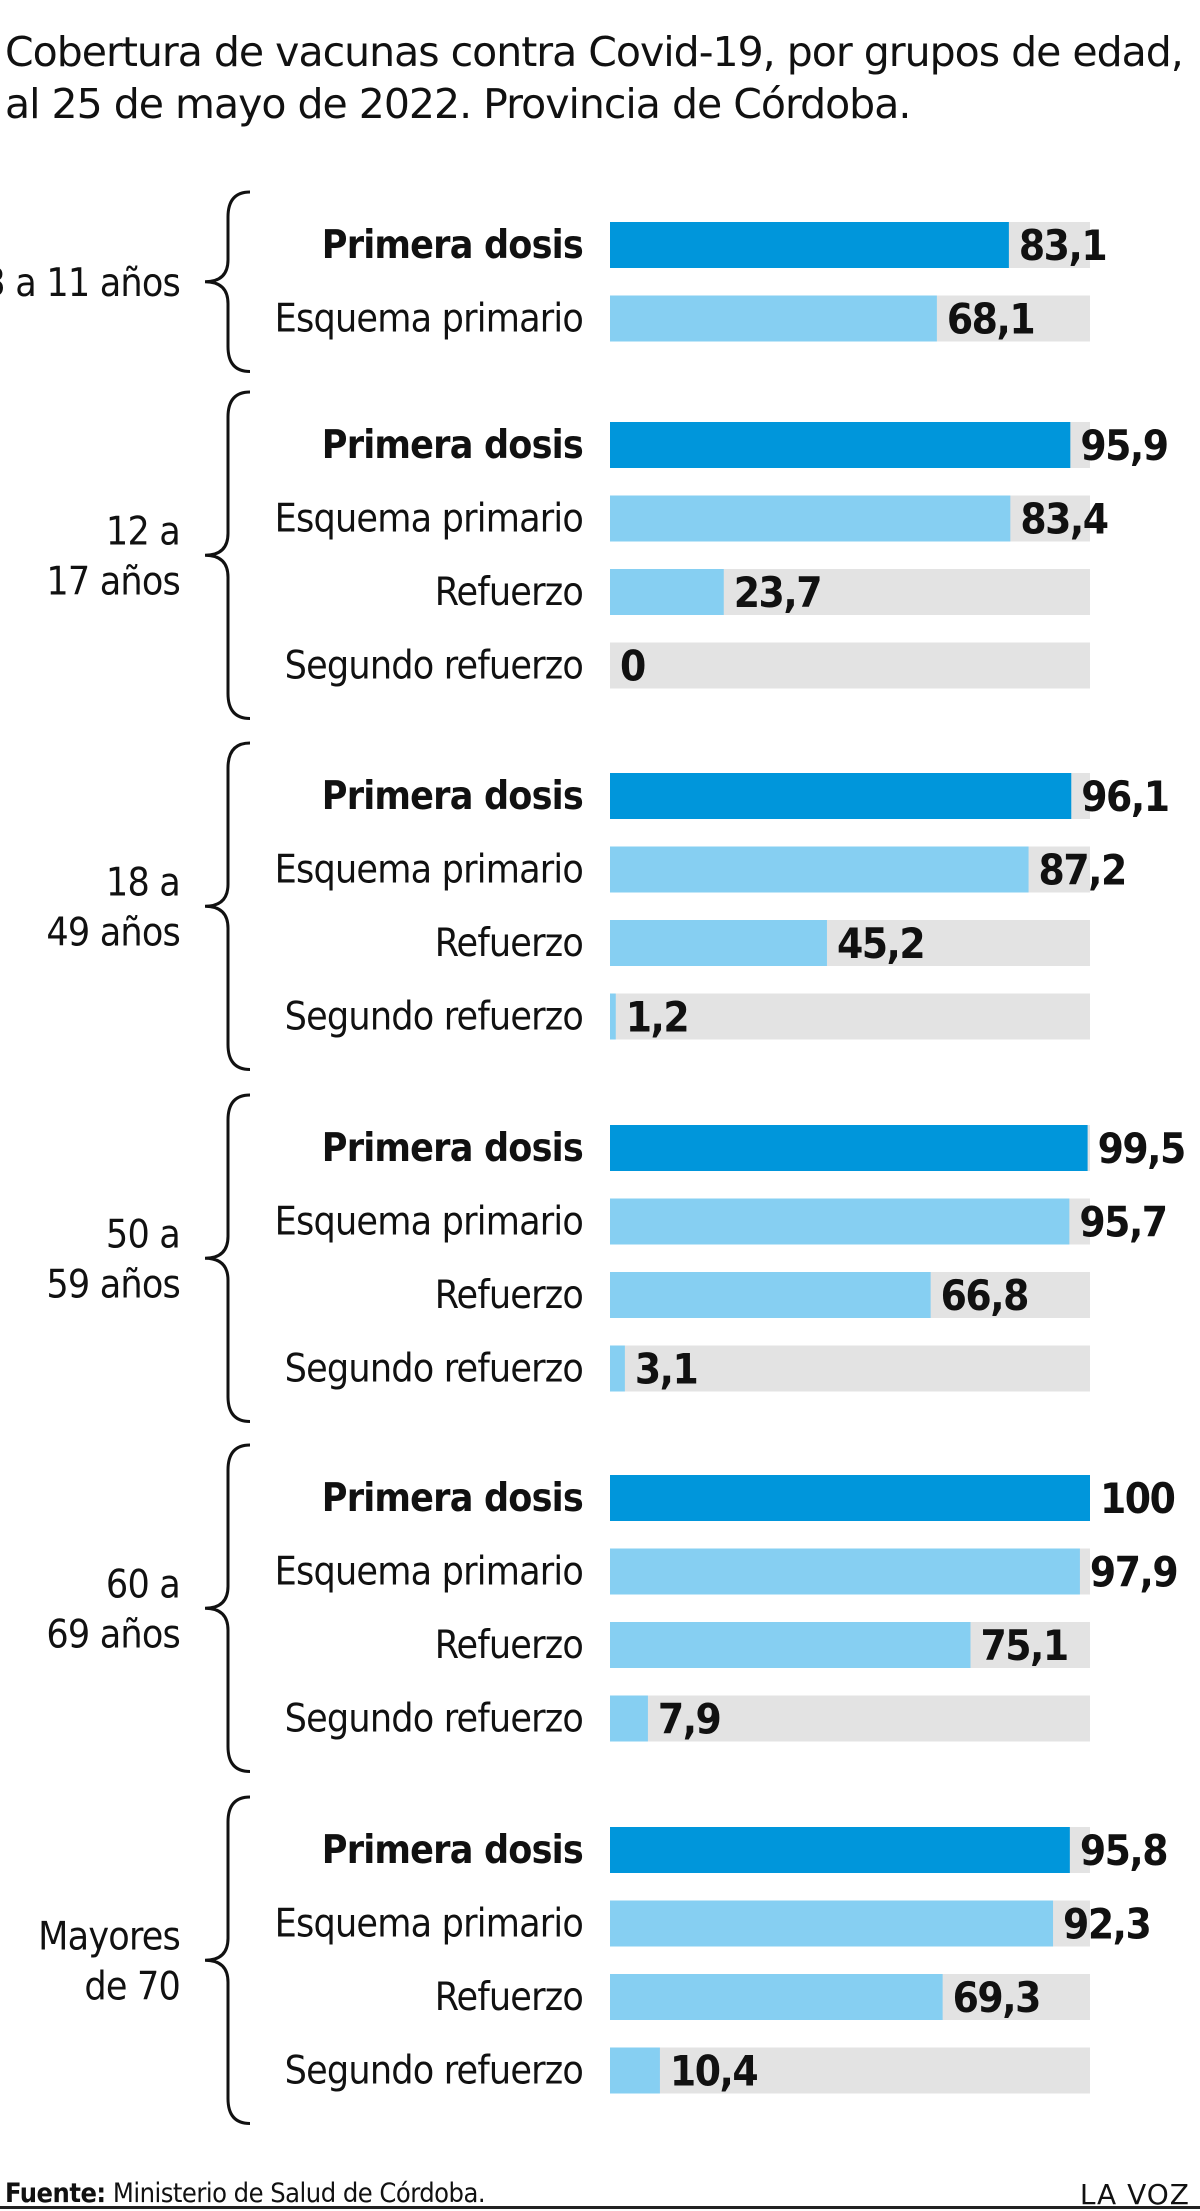 This screenshot has height=2211, width=1200. Describe the element at coordinates (1023, 1645) in the screenshot. I see `bar-value-label: 75,1` at that location.